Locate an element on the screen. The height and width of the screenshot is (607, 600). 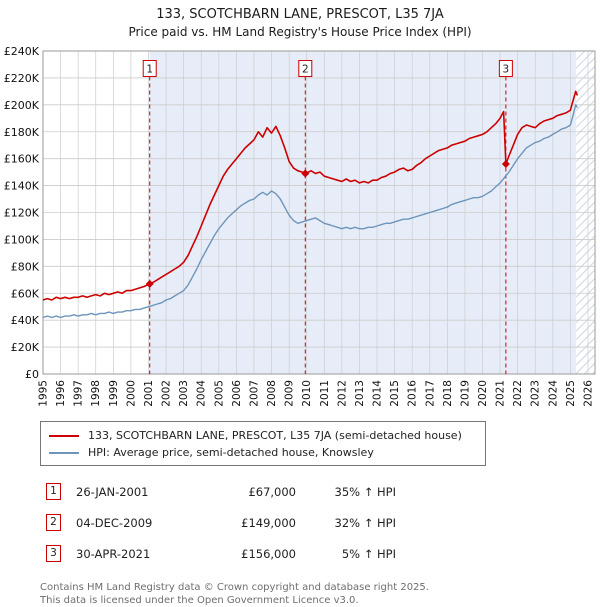
x-tick-label: 2004 is located at coordinates (202, 393).